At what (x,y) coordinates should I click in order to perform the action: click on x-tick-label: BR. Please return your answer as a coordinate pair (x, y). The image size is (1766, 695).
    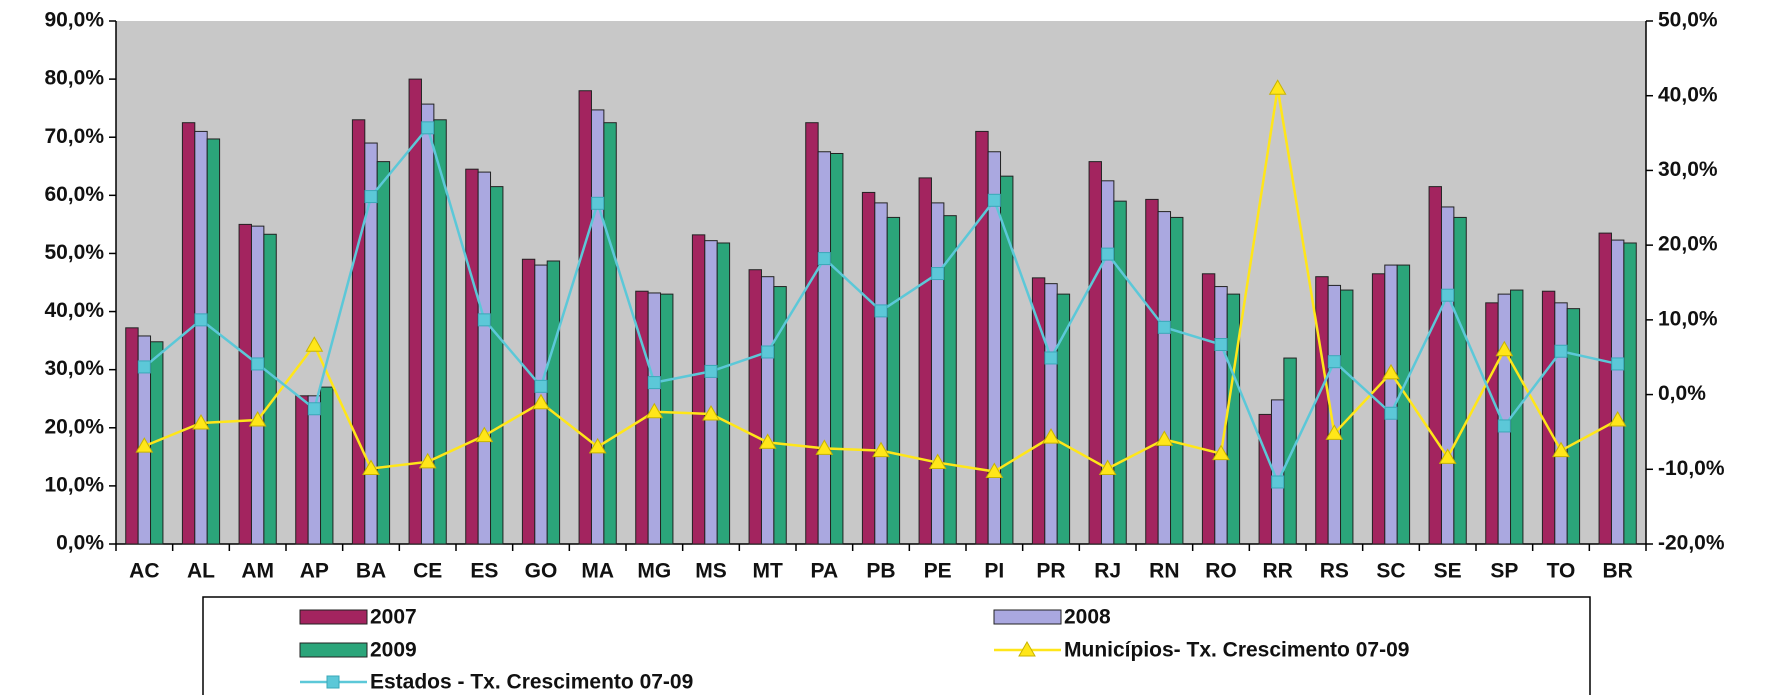
    Looking at the image, I should click on (1617, 571).